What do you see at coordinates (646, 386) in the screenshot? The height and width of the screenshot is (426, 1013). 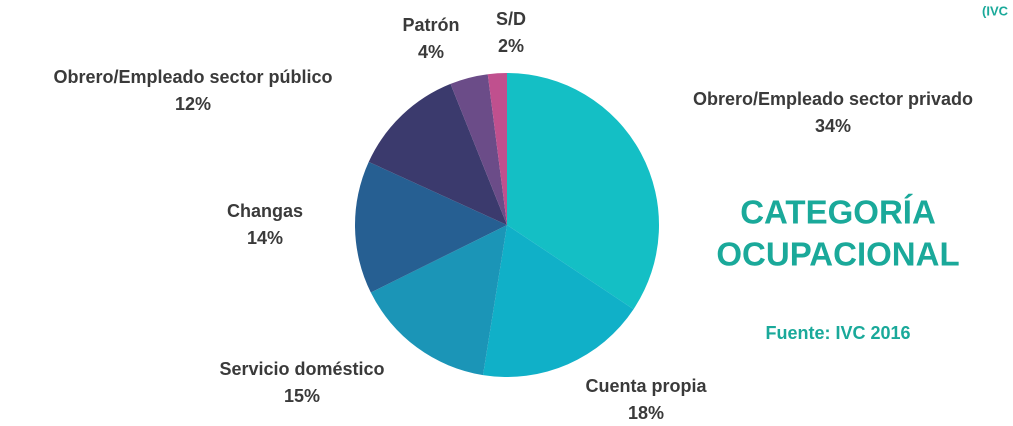 I see `slice-label: Cuenta propia` at bounding box center [646, 386].